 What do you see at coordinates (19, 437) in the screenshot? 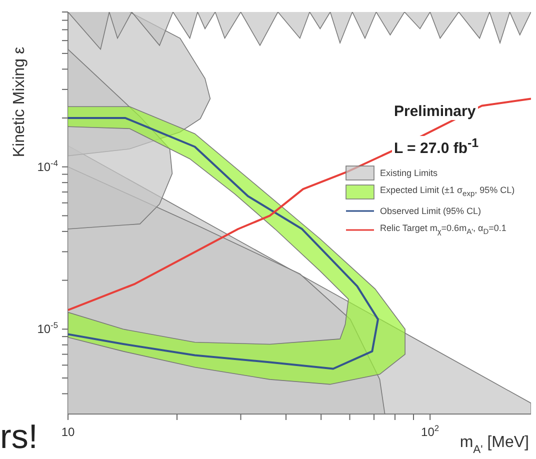
I see `text: rs!` at bounding box center [19, 437].